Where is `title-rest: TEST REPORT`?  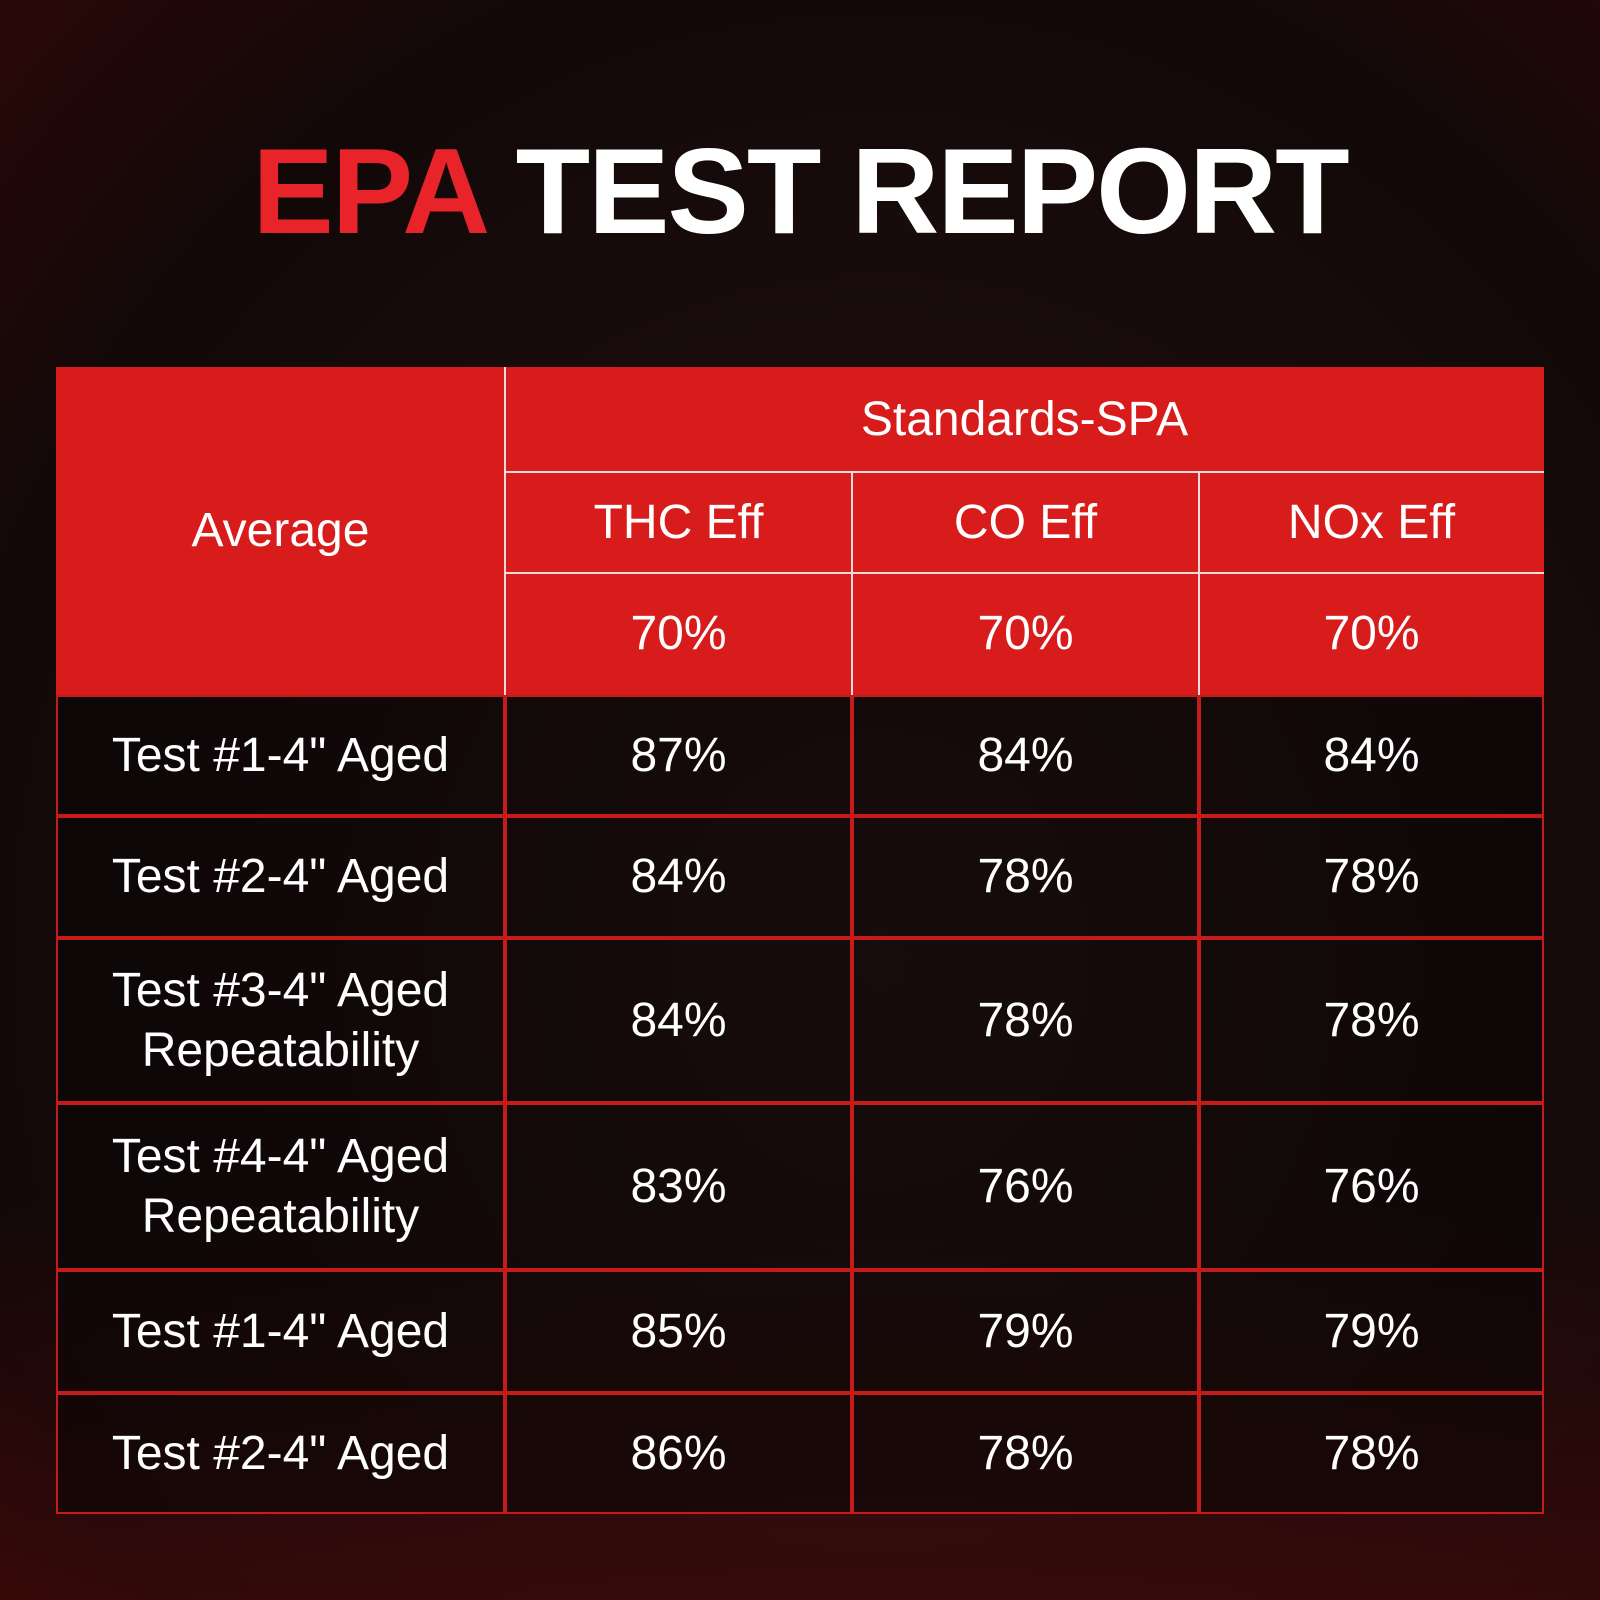 title-rest: TEST REPORT is located at coordinates (932, 191).